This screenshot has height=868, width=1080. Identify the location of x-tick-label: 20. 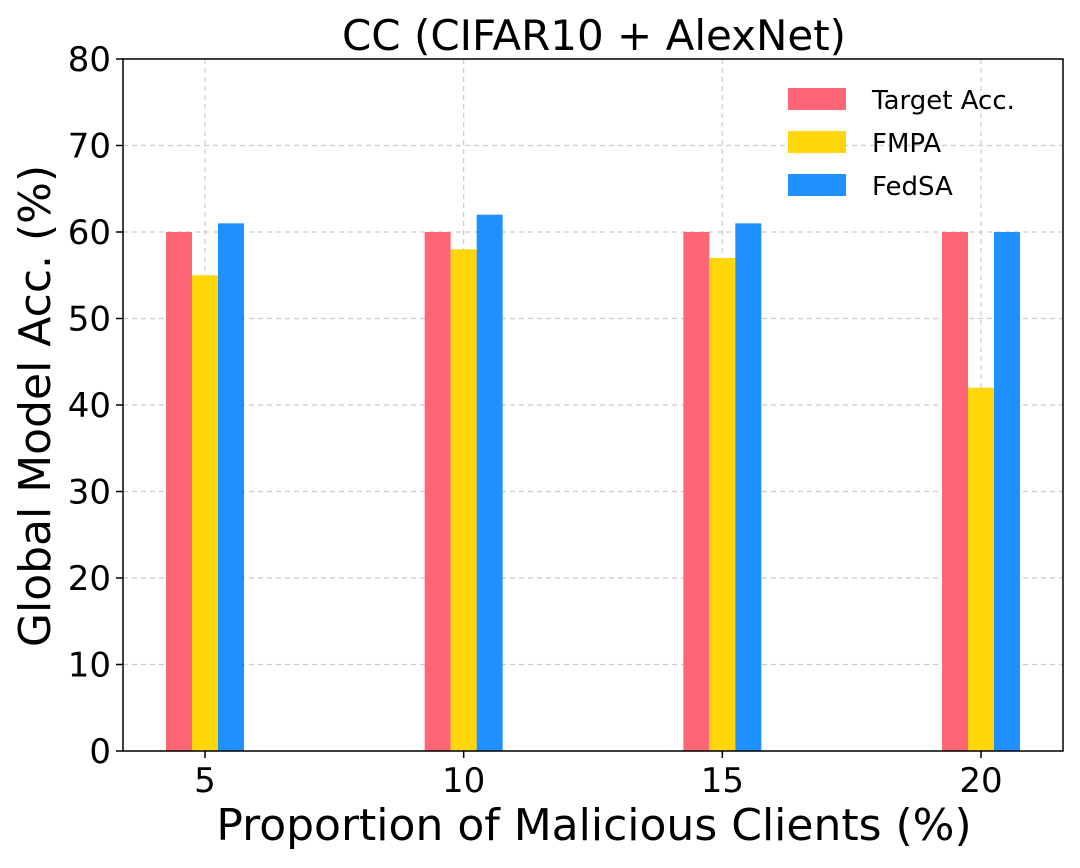
(980, 781).